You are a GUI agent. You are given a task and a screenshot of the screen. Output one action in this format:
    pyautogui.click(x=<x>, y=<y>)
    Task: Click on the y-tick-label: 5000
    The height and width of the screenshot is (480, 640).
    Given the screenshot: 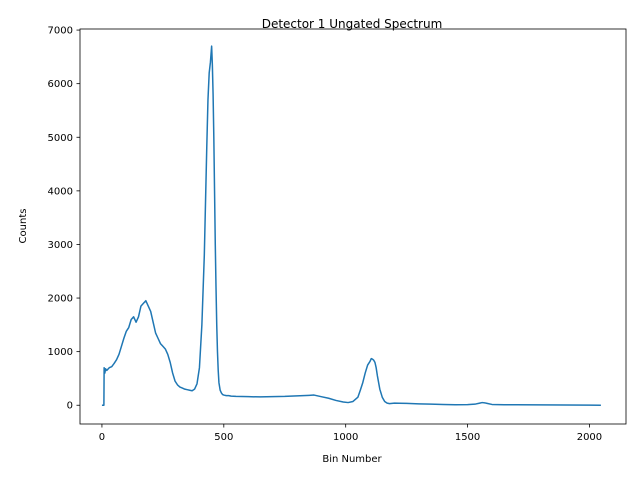 What is the action you would take?
    pyautogui.click(x=60, y=138)
    